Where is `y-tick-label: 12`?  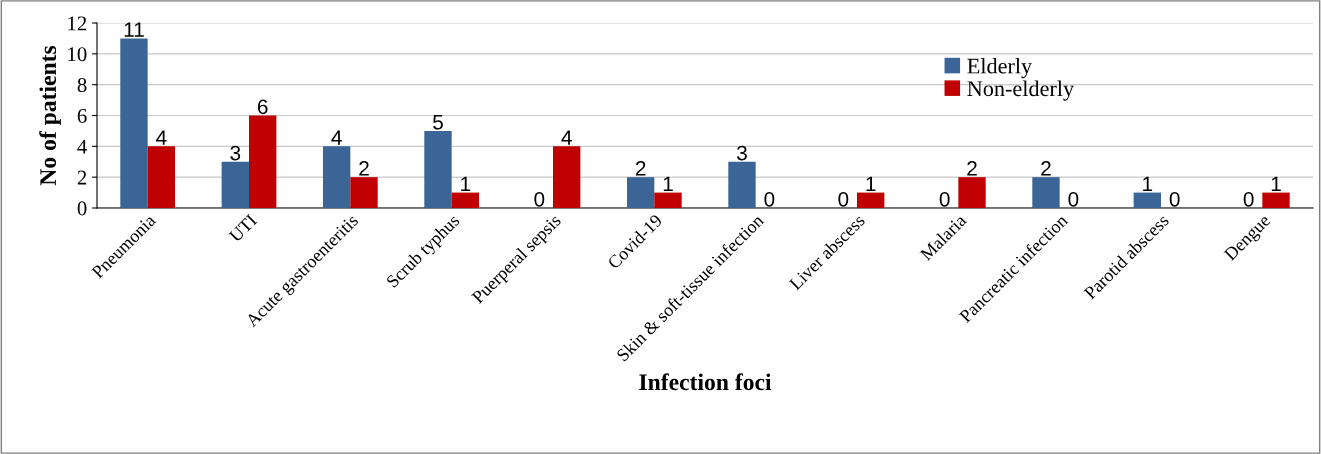
y-tick-label: 12 is located at coordinates (77, 23).